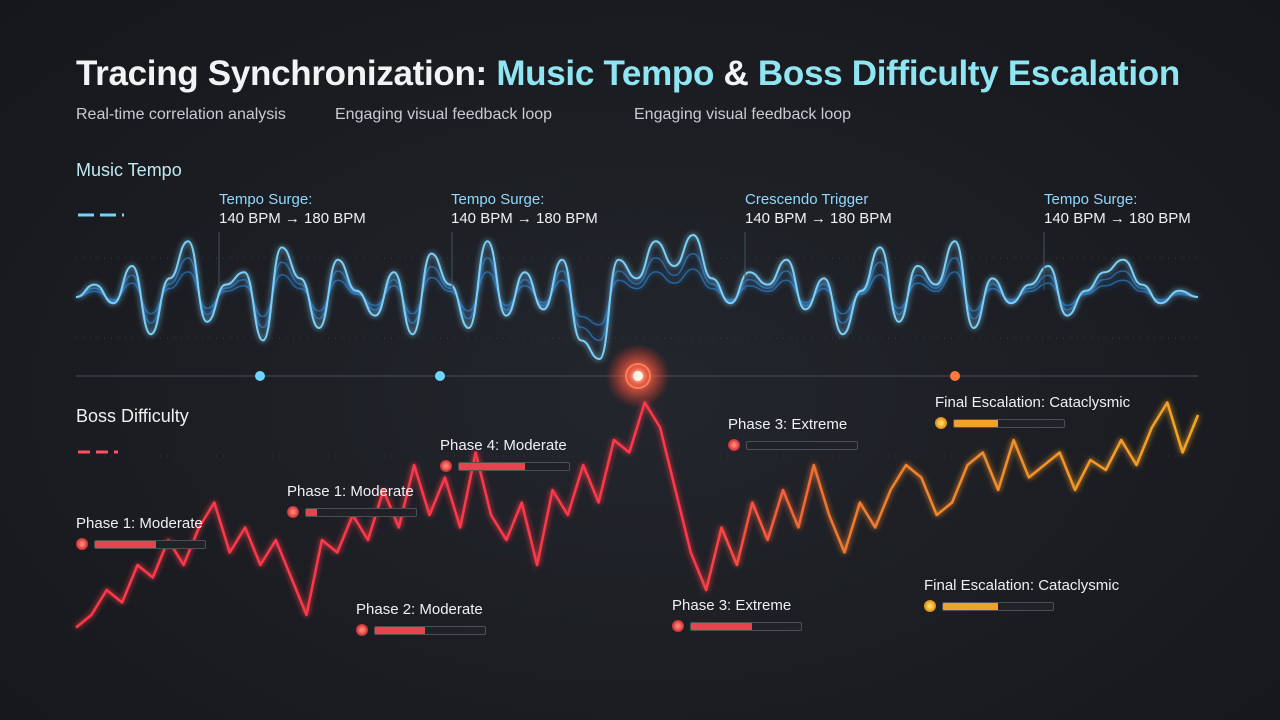  What do you see at coordinates (266, 199) in the screenshot?
I see `tempo-annotation-1-title: Tempo Surge:` at bounding box center [266, 199].